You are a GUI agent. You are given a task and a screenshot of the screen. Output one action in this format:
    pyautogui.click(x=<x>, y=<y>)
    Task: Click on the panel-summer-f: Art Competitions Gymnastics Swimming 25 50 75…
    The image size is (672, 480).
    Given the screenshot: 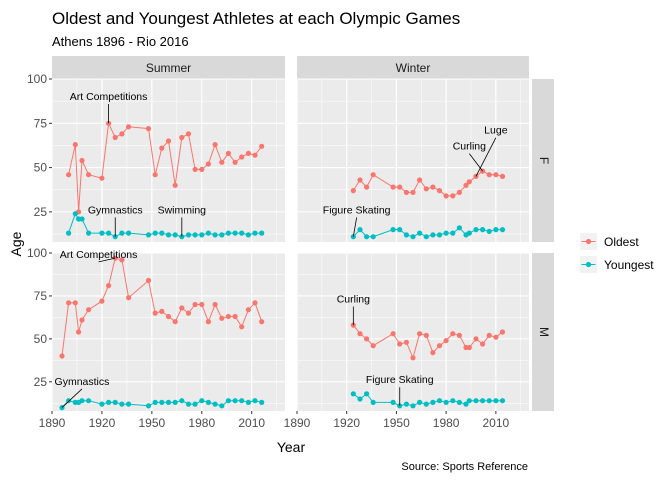 What is the action you would take?
    pyautogui.click(x=156, y=157)
    